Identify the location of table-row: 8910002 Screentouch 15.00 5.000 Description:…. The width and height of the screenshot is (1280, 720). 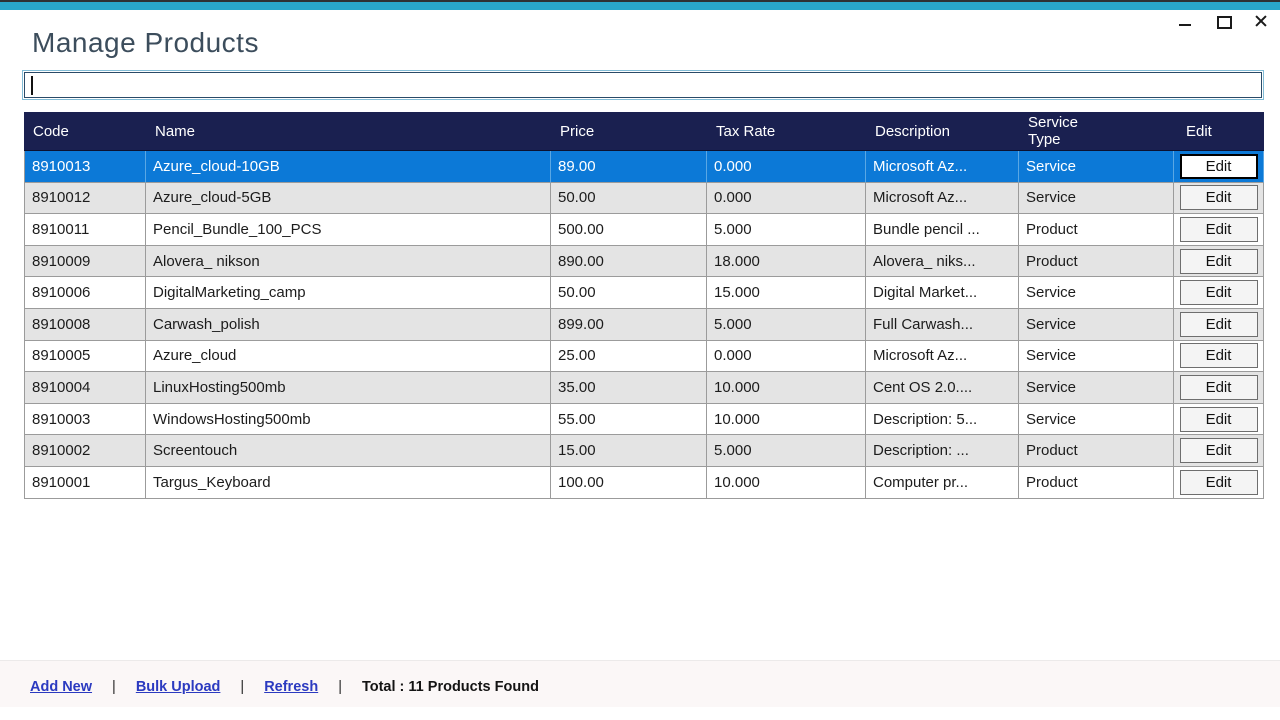
(644, 451).